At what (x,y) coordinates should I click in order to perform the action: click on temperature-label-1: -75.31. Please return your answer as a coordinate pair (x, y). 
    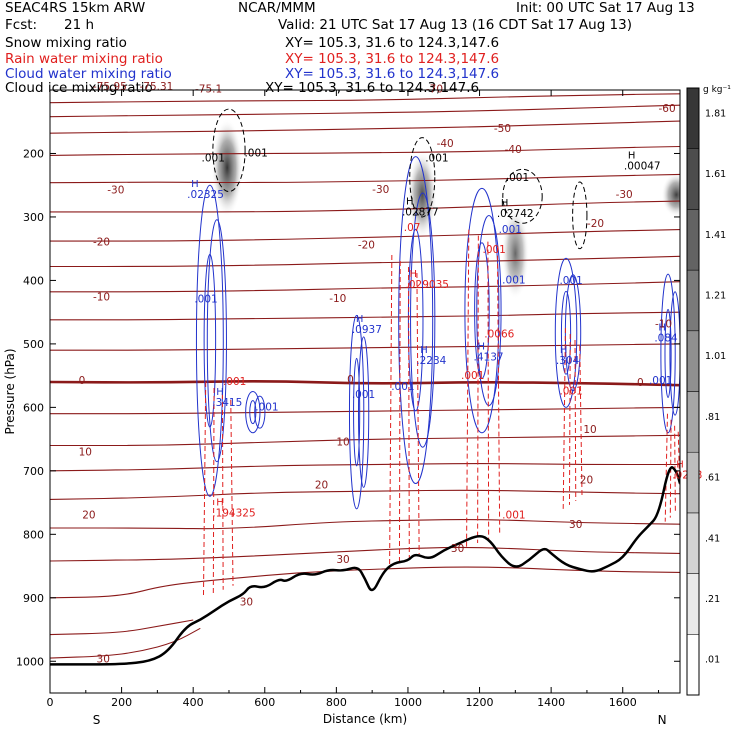
    Looking at the image, I should click on (156, 87).